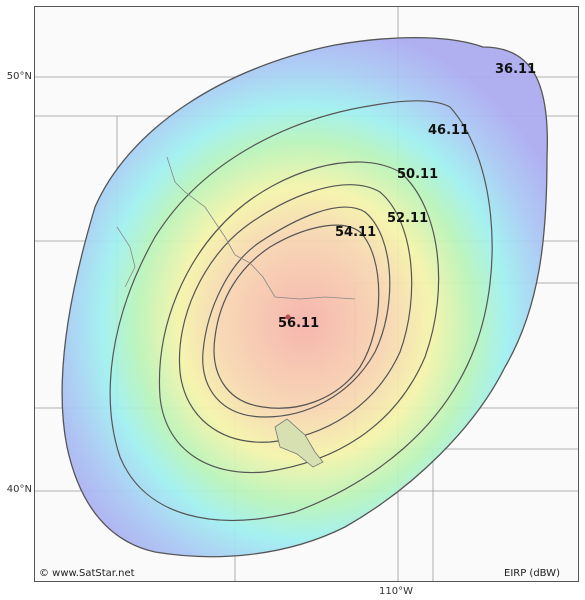 The width and height of the screenshot is (585, 600). I want to click on longitude-label-110w: 110°W, so click(396, 591).